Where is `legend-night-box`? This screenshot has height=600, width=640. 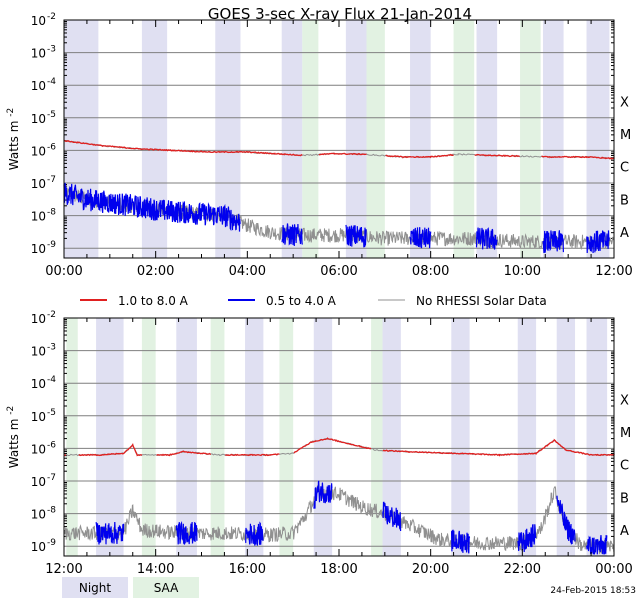 legend-night-box is located at coordinates (95, 587).